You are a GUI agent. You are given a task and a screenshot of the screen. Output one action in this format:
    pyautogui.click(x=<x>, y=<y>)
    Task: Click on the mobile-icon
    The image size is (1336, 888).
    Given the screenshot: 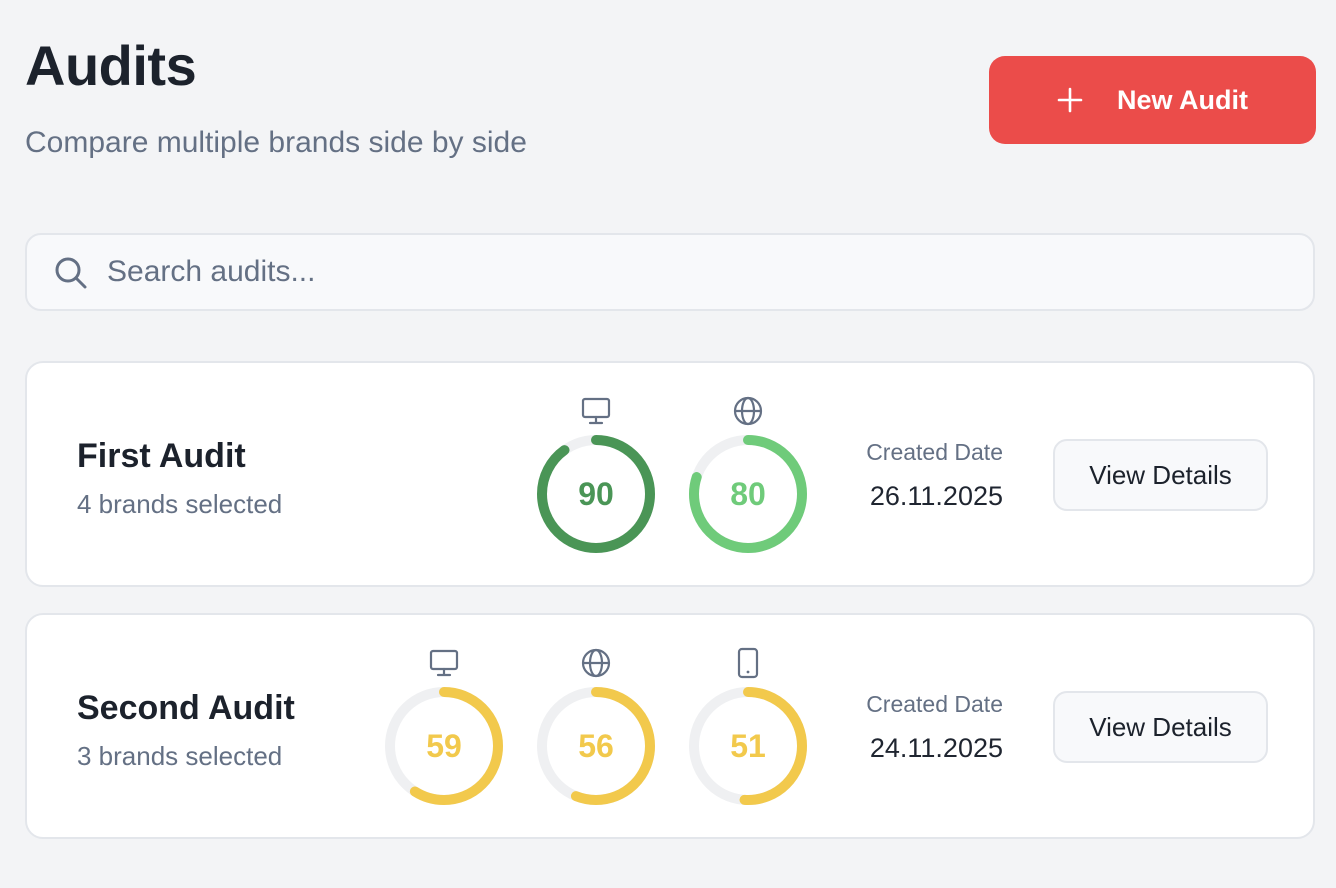 What is the action you would take?
    pyautogui.click(x=748, y=663)
    